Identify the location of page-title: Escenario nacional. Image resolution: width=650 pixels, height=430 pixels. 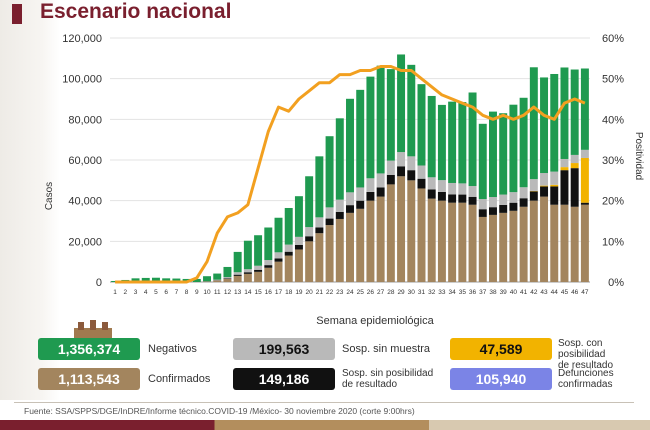
(136, 11).